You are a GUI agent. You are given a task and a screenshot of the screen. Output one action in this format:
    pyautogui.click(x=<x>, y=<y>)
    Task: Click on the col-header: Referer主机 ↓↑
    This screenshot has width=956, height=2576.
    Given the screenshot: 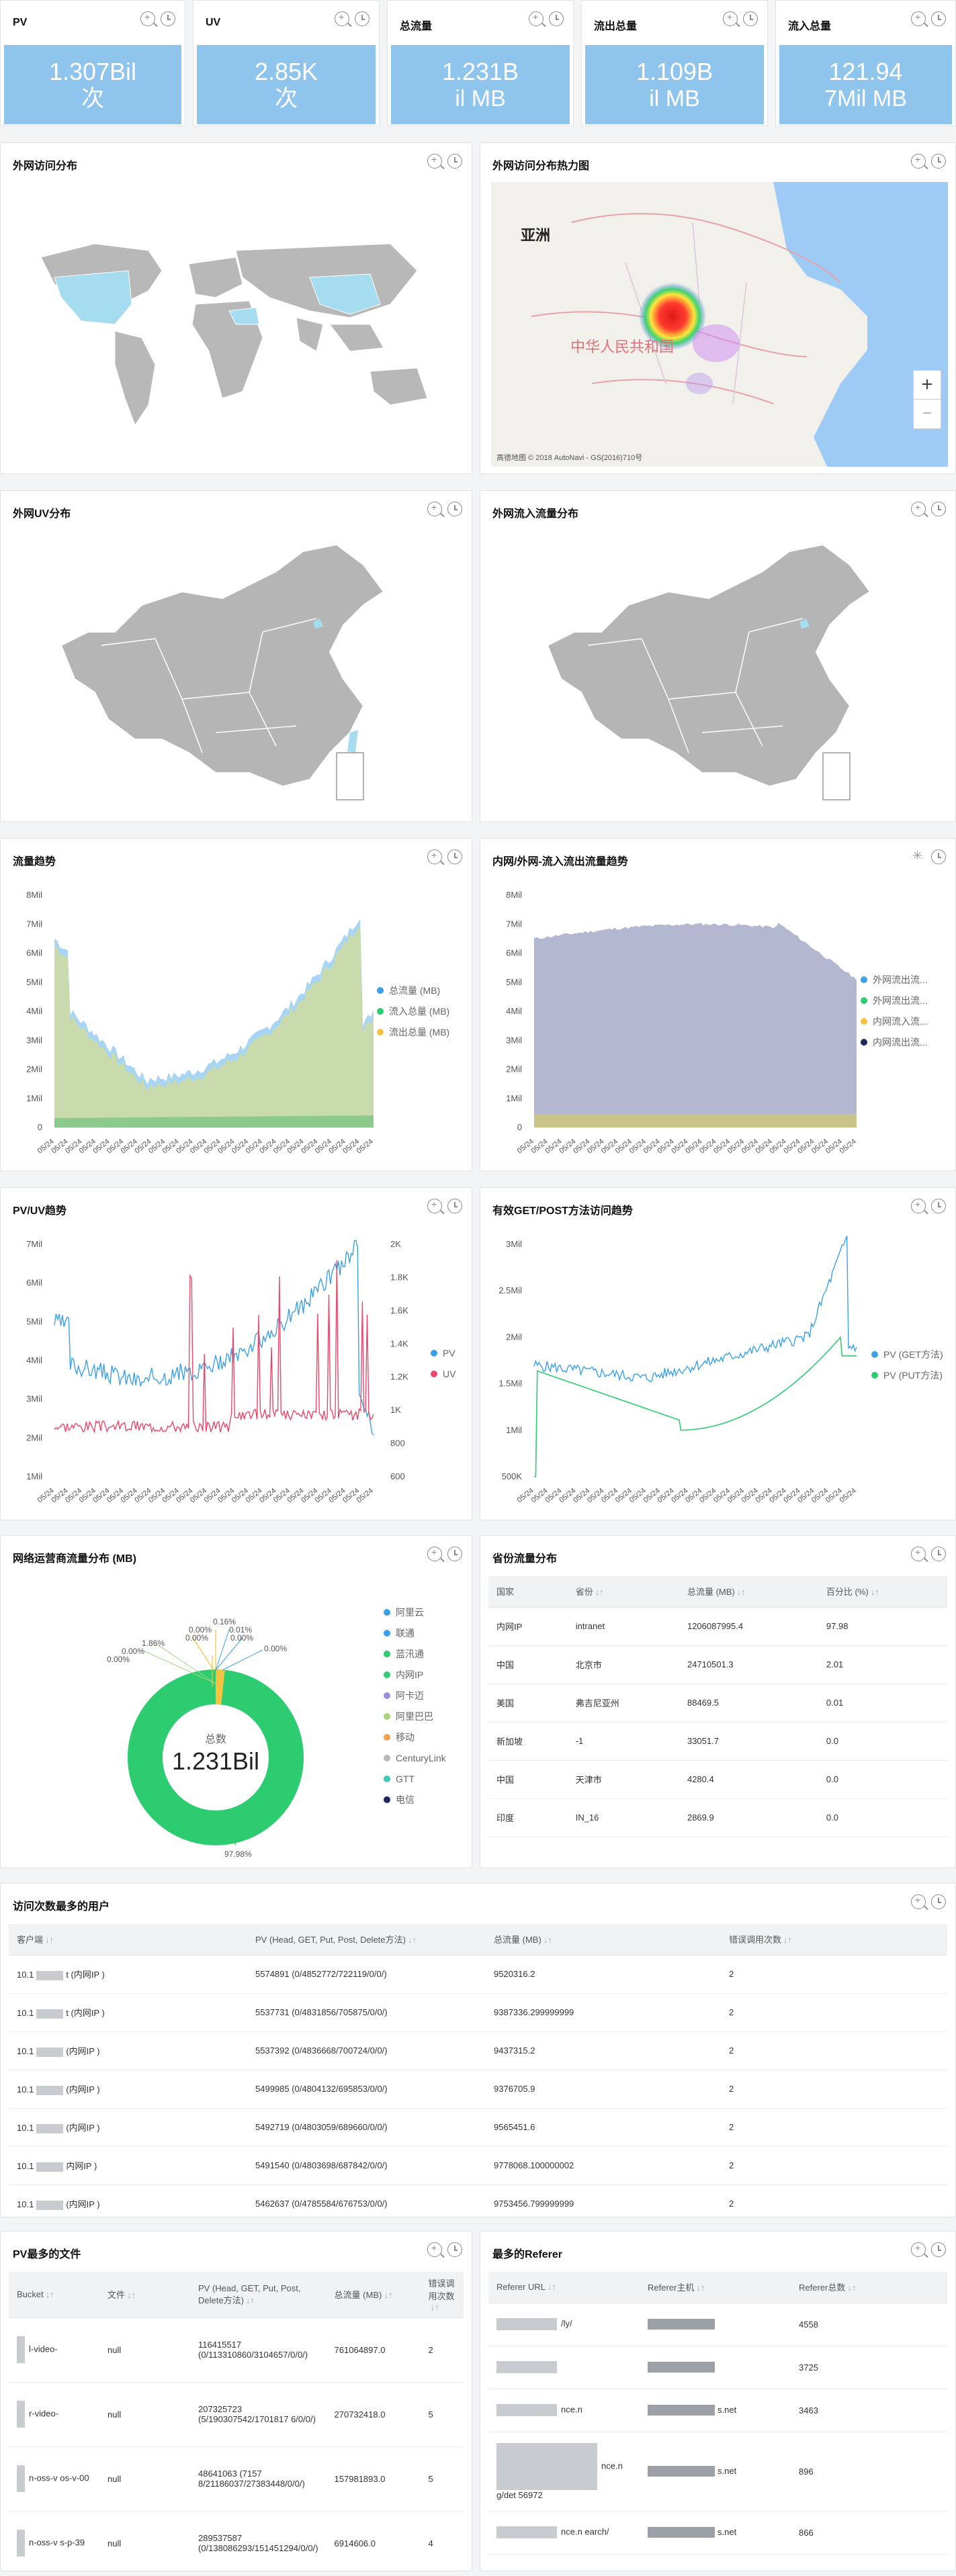 What is the action you would take?
    pyautogui.click(x=715, y=2287)
    